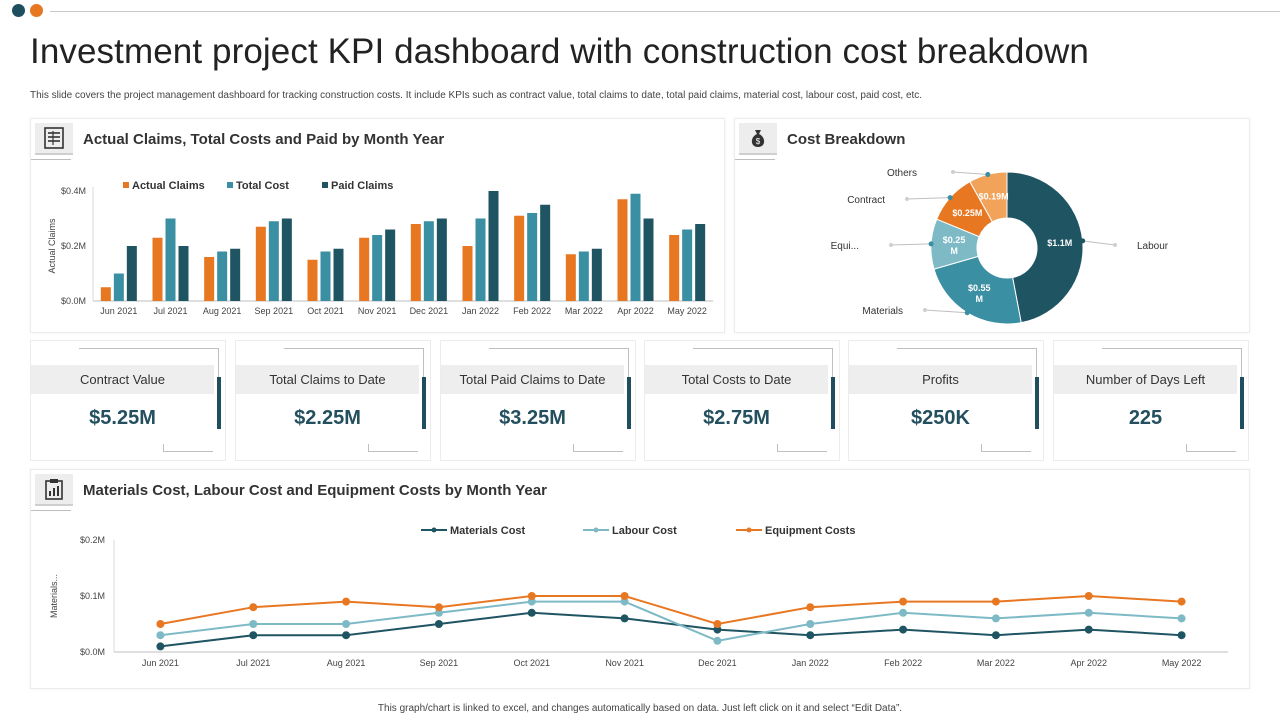 This screenshot has width=1280, height=720. Describe the element at coordinates (362, 186) in the screenshot. I see `legend-label: Paid Claims` at that location.